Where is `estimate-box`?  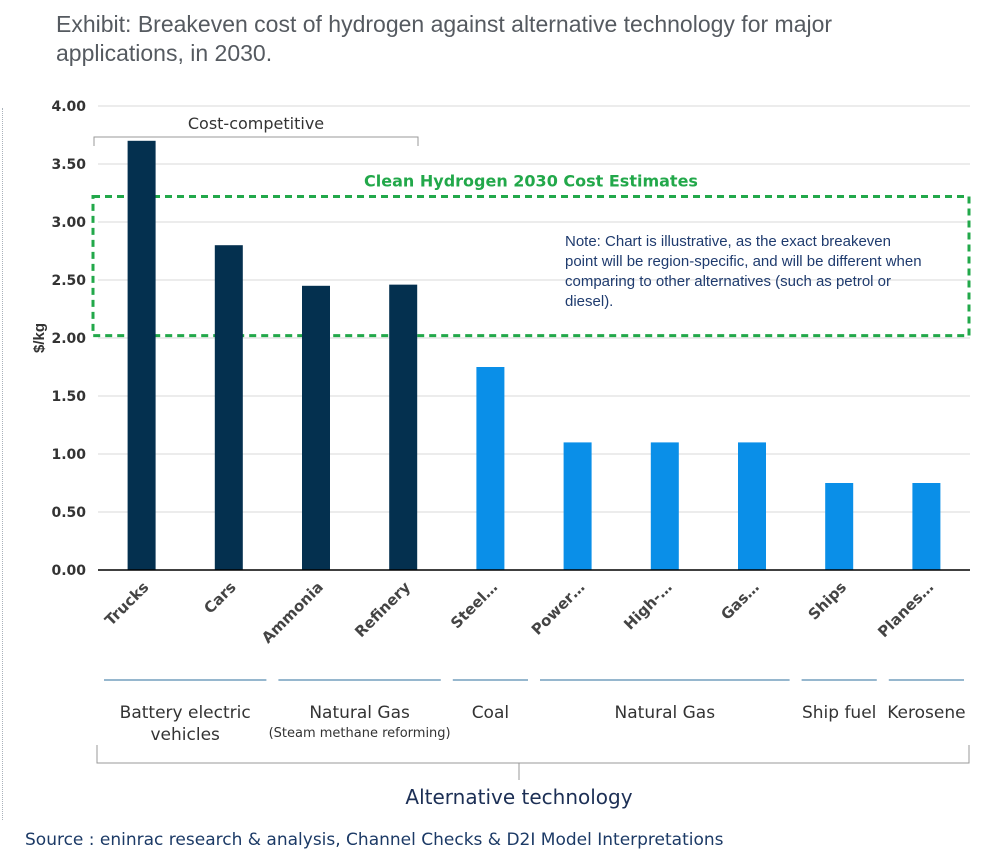
estimate-box is located at coordinates (531, 266).